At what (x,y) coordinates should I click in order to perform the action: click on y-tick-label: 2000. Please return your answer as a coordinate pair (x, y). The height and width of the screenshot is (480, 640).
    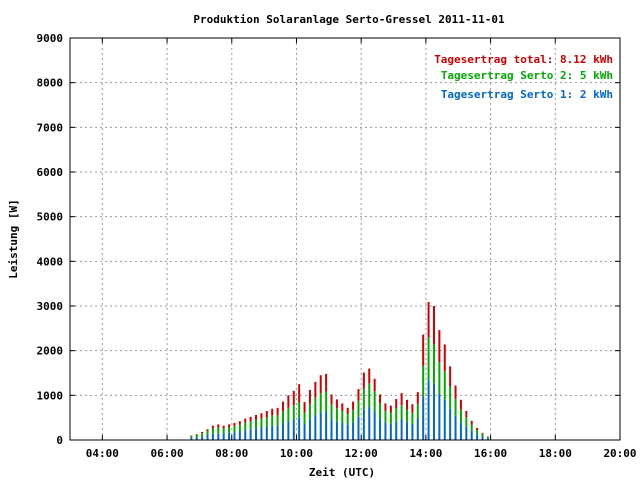
    Looking at the image, I should click on (50, 351).